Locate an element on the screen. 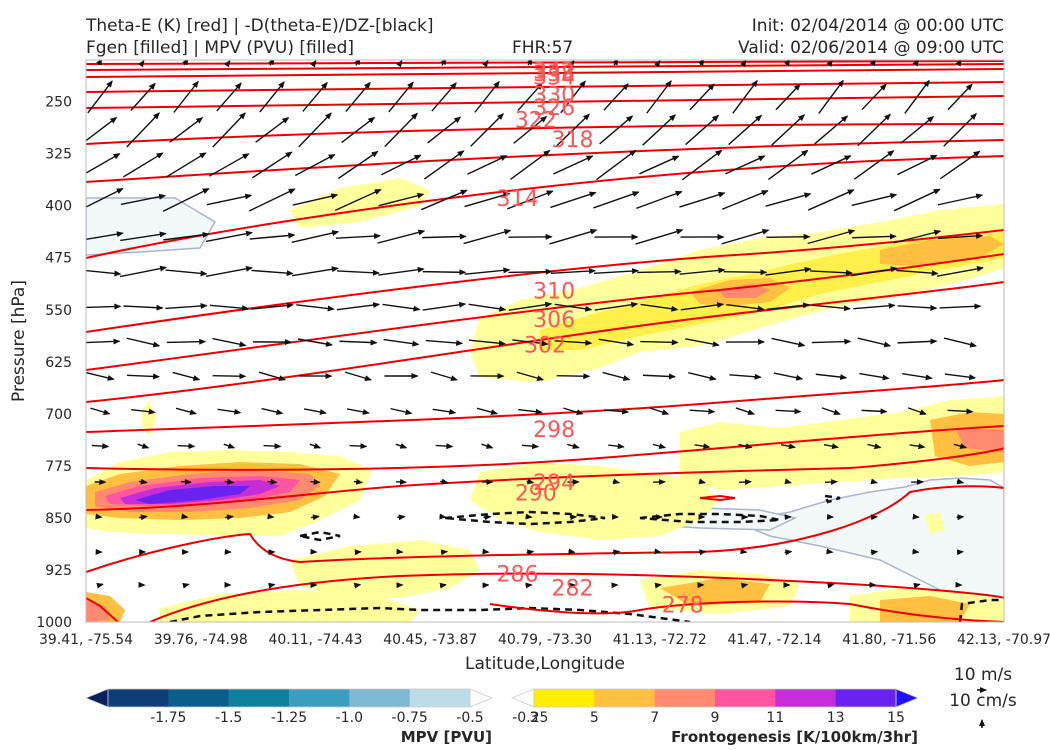 The image size is (1050, 750). x-tick-label: 40.11, -74.43 is located at coordinates (315, 640).